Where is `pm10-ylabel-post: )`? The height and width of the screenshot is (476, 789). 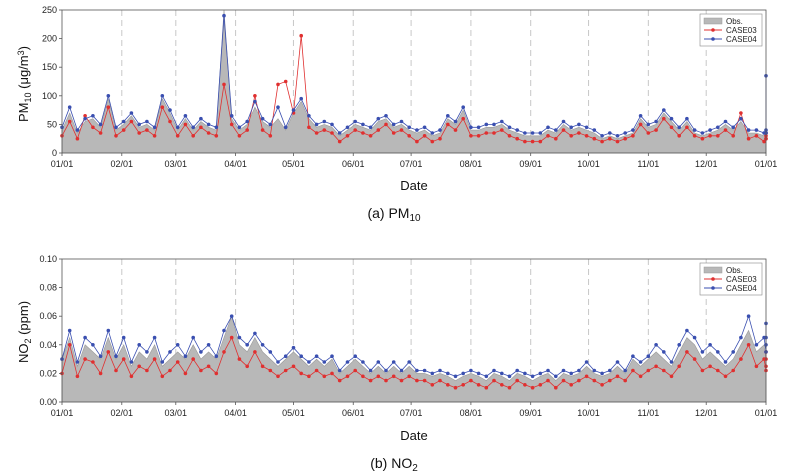 pm10-ylabel-post: ) is located at coordinates (23, 48).